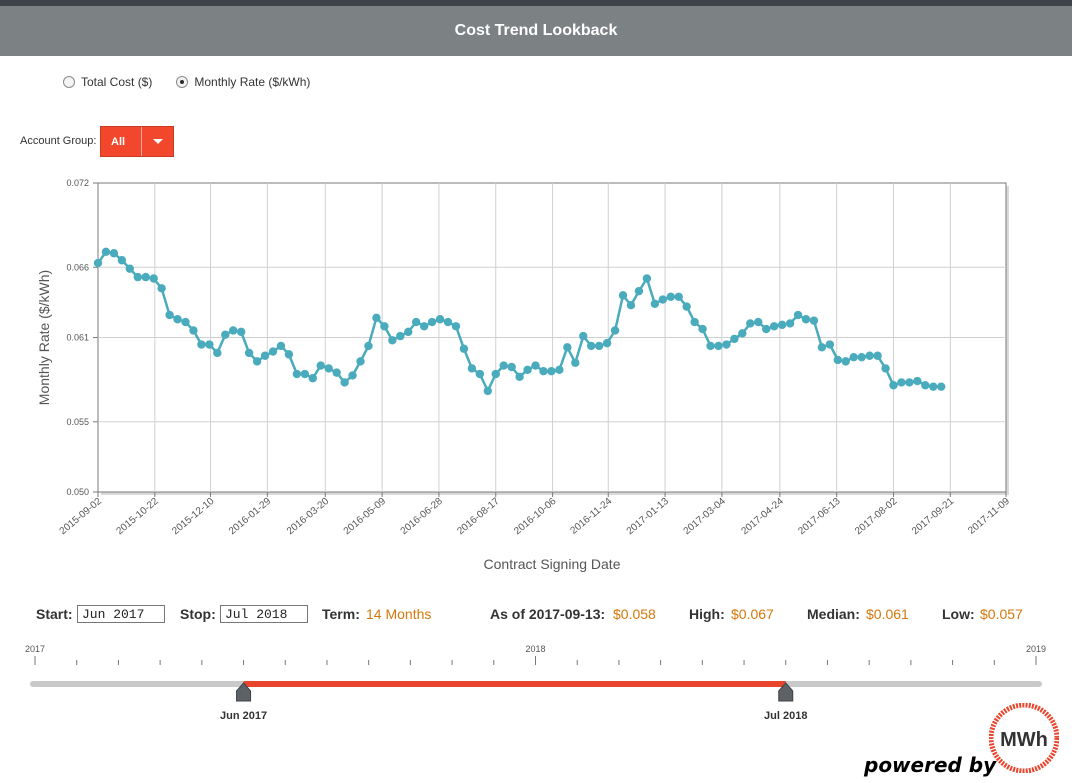  I want to click on stop-input, so click(264, 614).